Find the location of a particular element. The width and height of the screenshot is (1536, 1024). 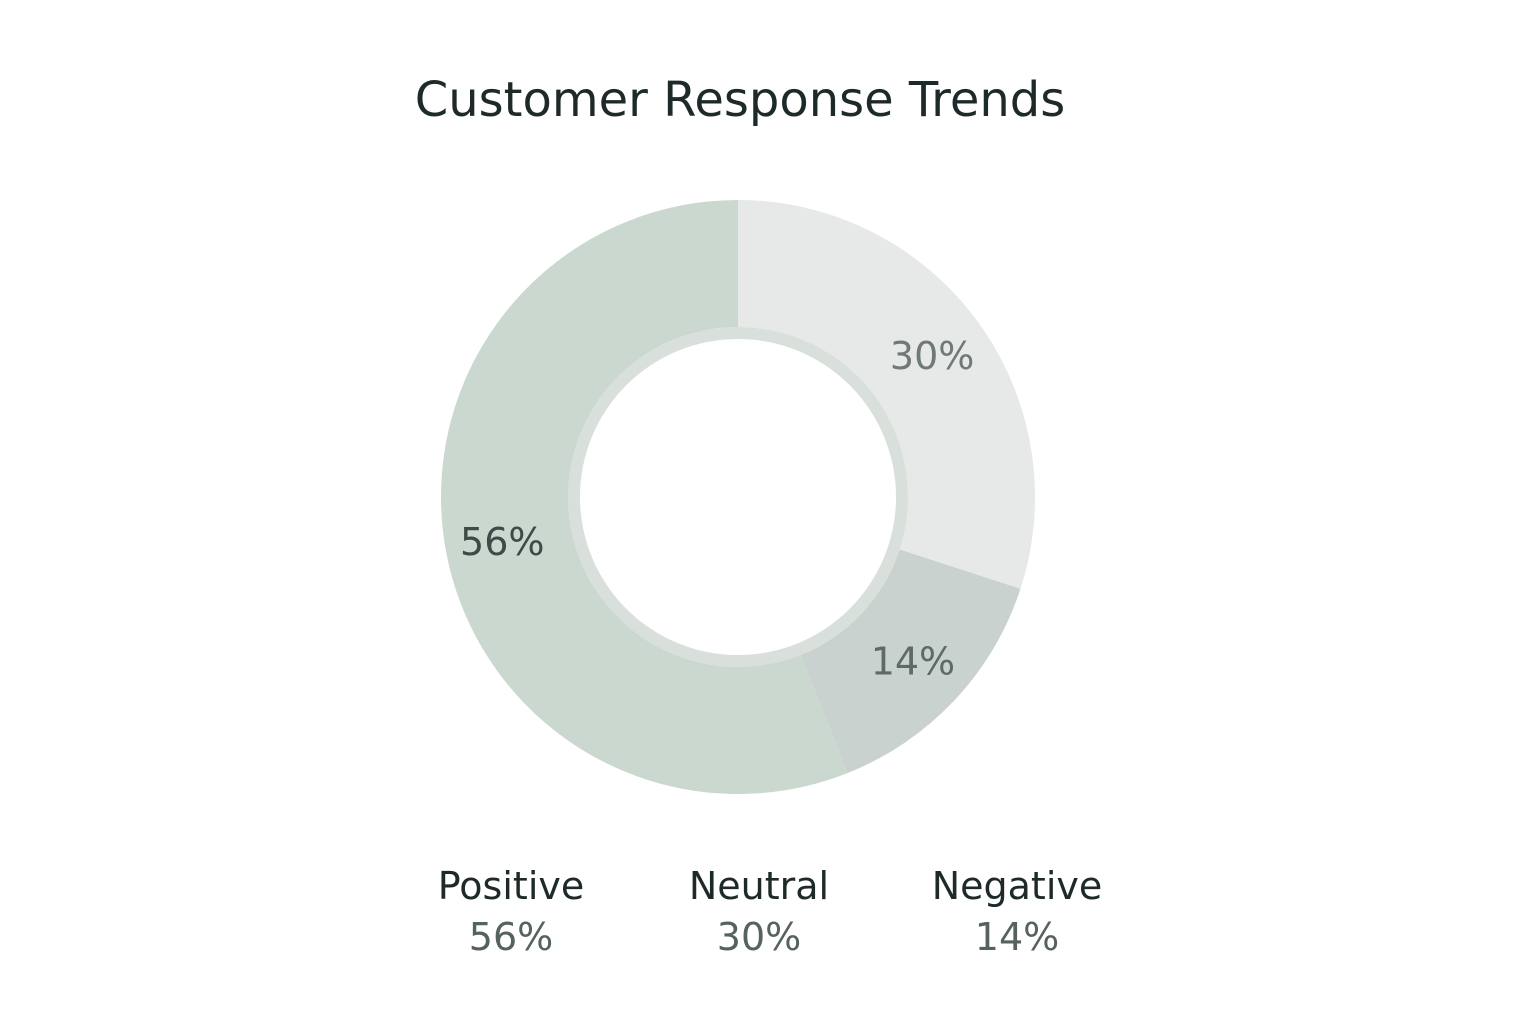

chart-title: Customer Response Trends is located at coordinates (740, 100).